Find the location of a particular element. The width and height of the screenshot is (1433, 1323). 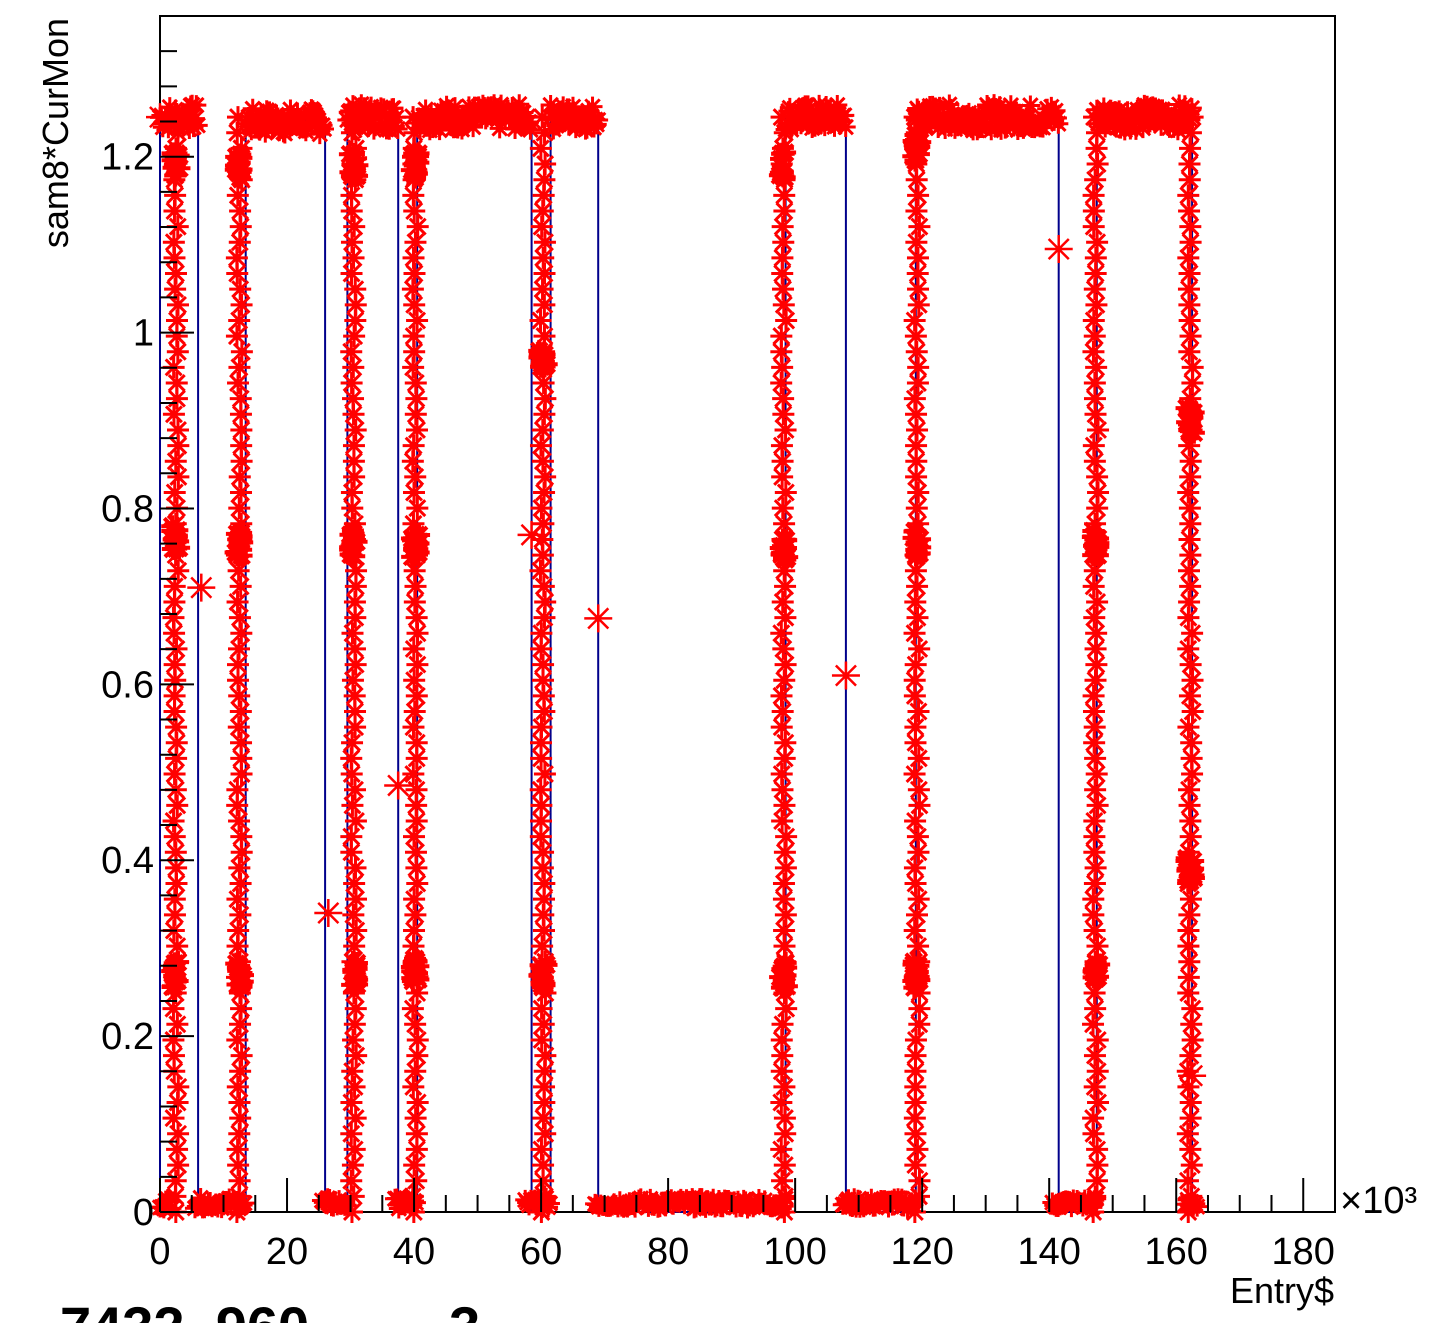

y-tick-label: 1 is located at coordinates (143, 334).